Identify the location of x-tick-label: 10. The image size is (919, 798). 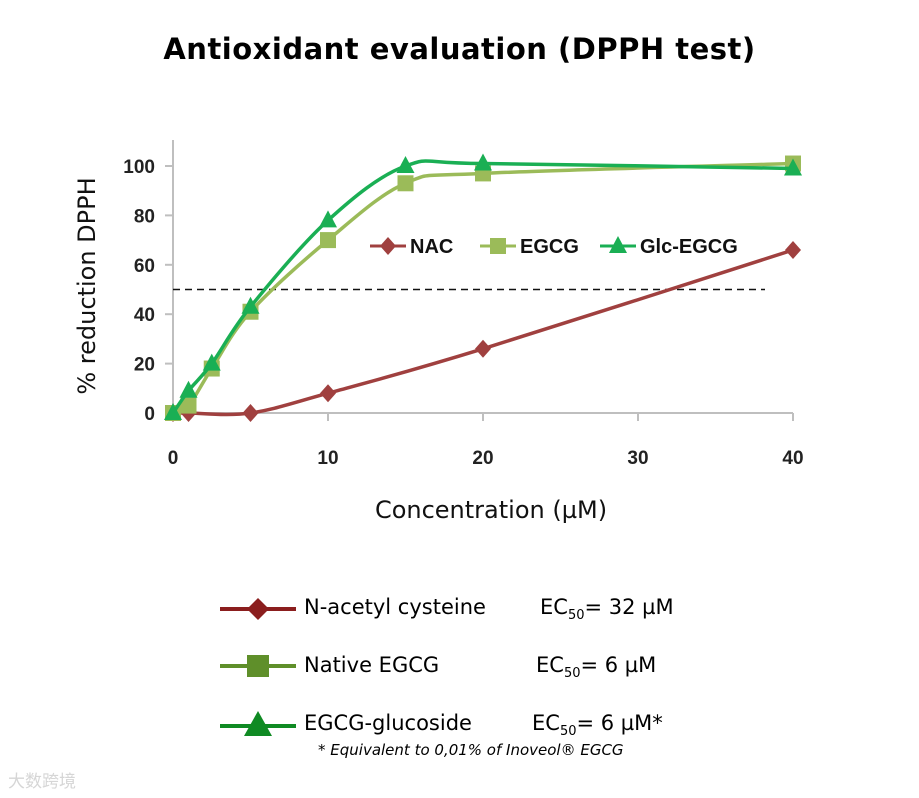
(327, 458).